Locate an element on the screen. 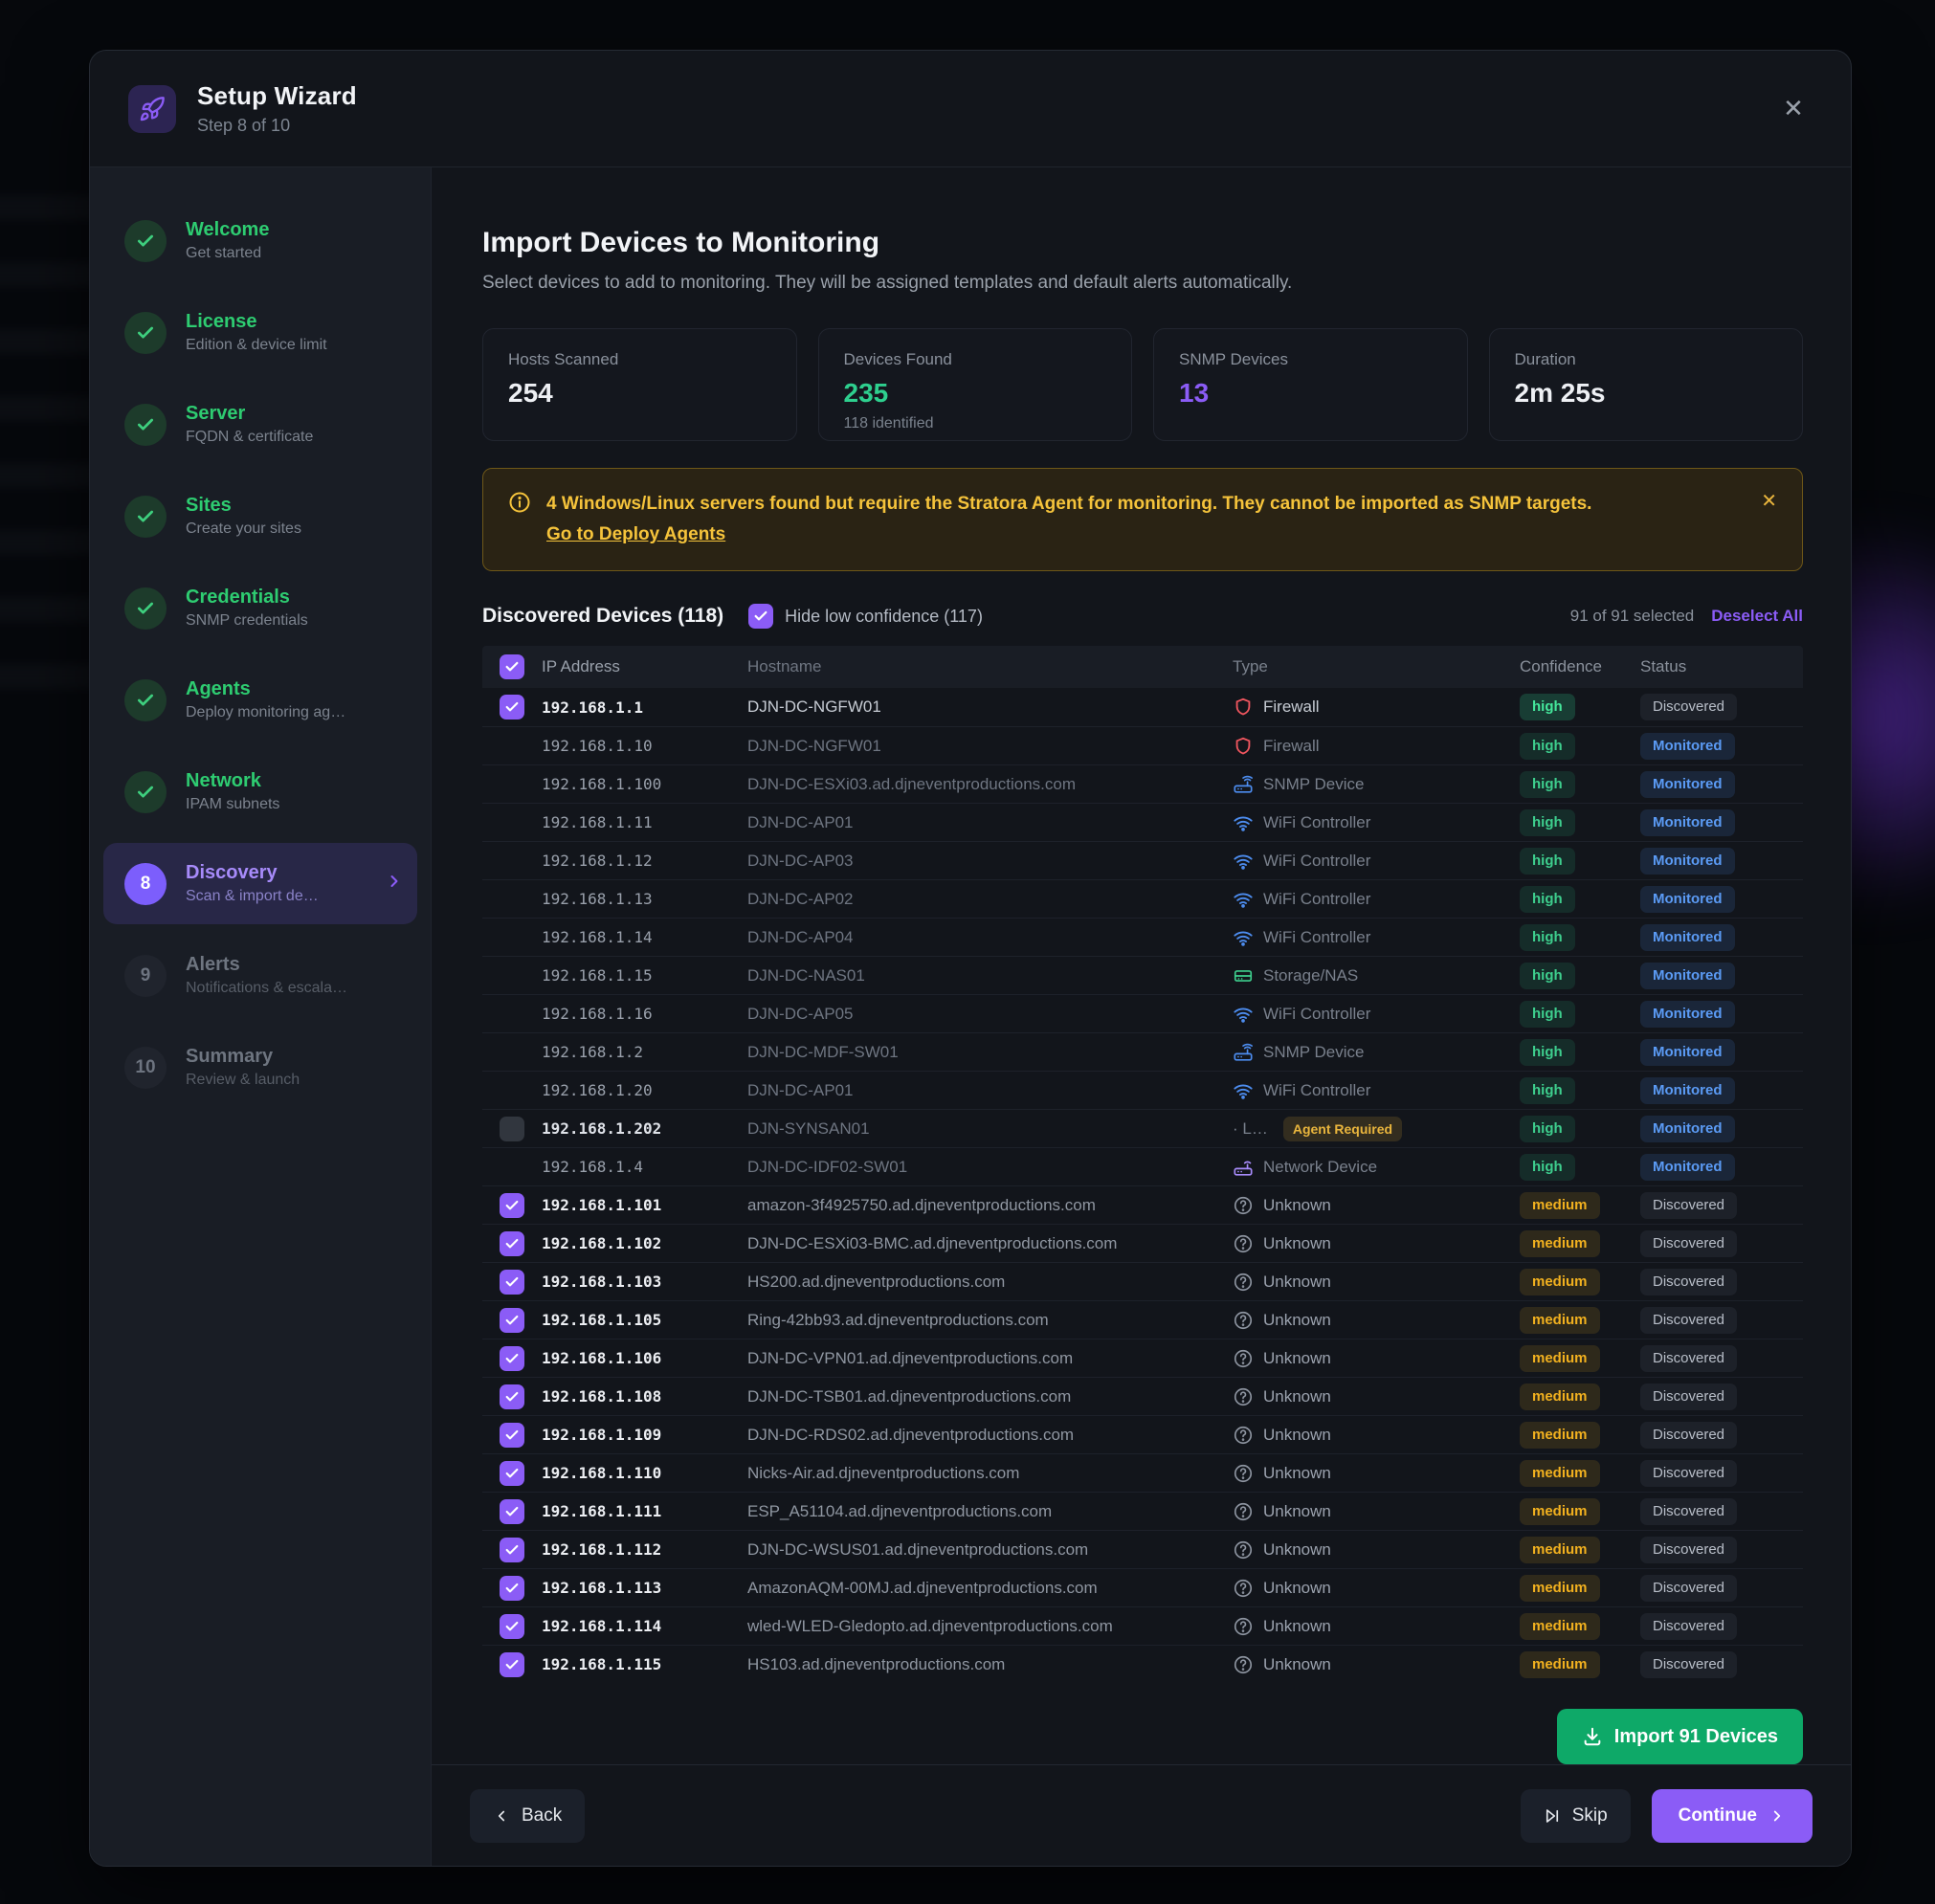  col-hostname: Hostname is located at coordinates (784, 666).